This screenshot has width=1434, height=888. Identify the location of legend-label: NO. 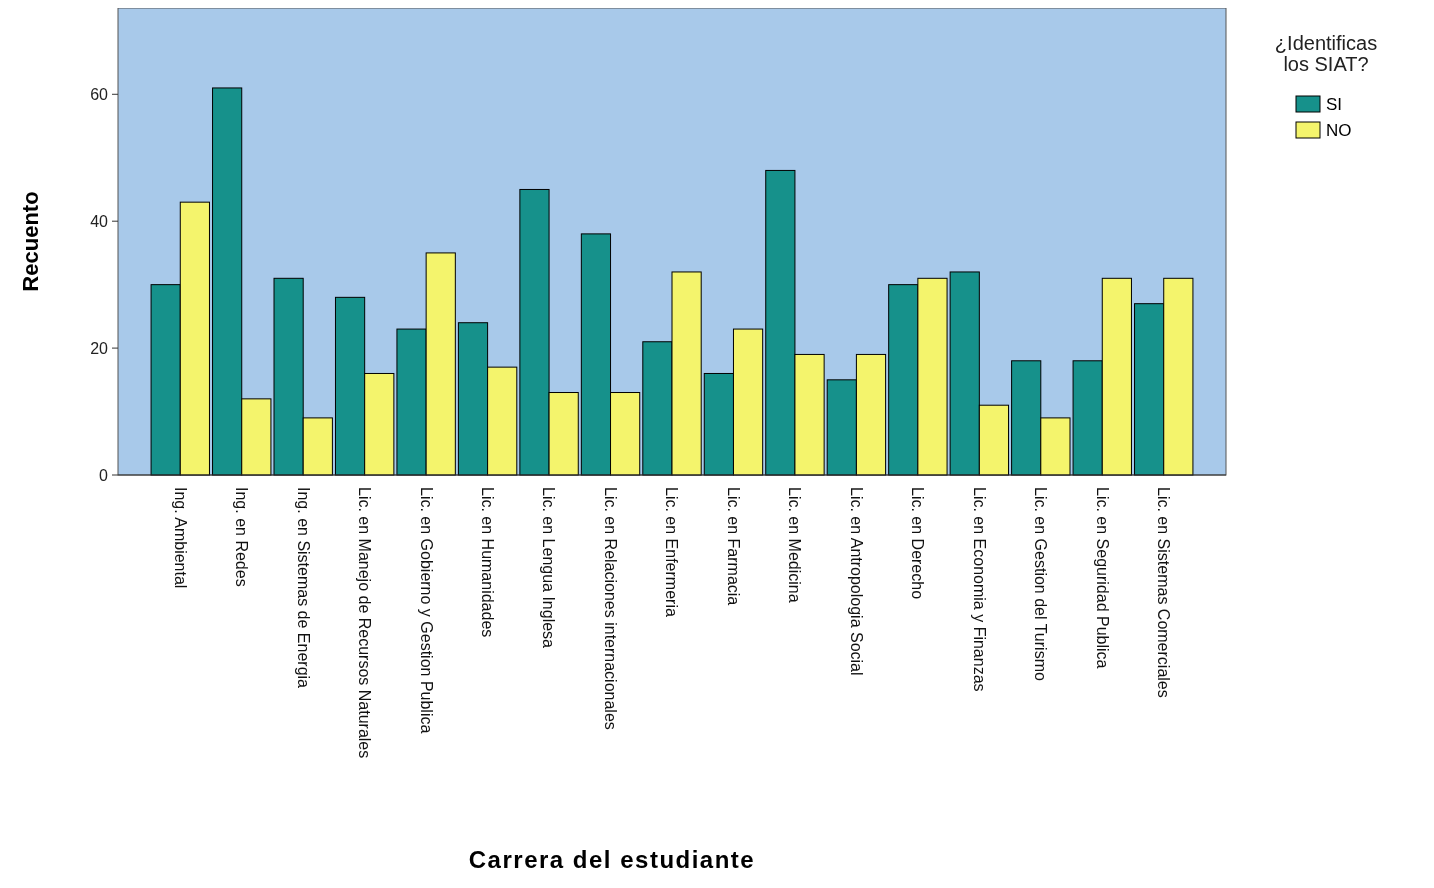
(1339, 130).